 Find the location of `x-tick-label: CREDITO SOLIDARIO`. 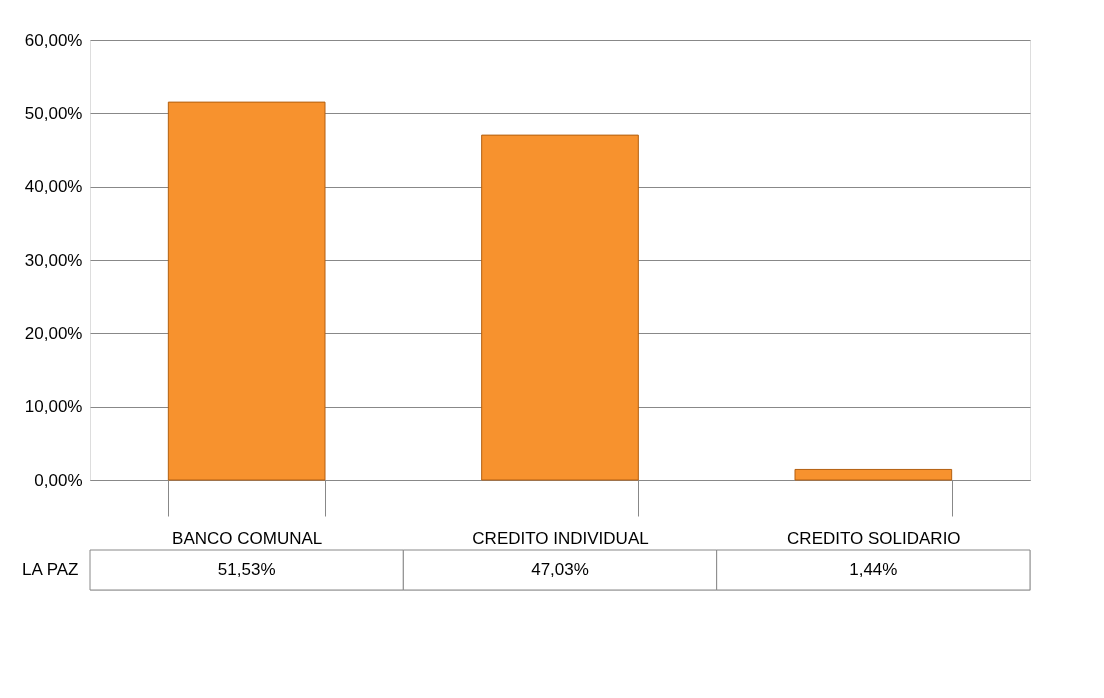

x-tick-label: CREDITO SOLIDARIO is located at coordinates (874, 538).